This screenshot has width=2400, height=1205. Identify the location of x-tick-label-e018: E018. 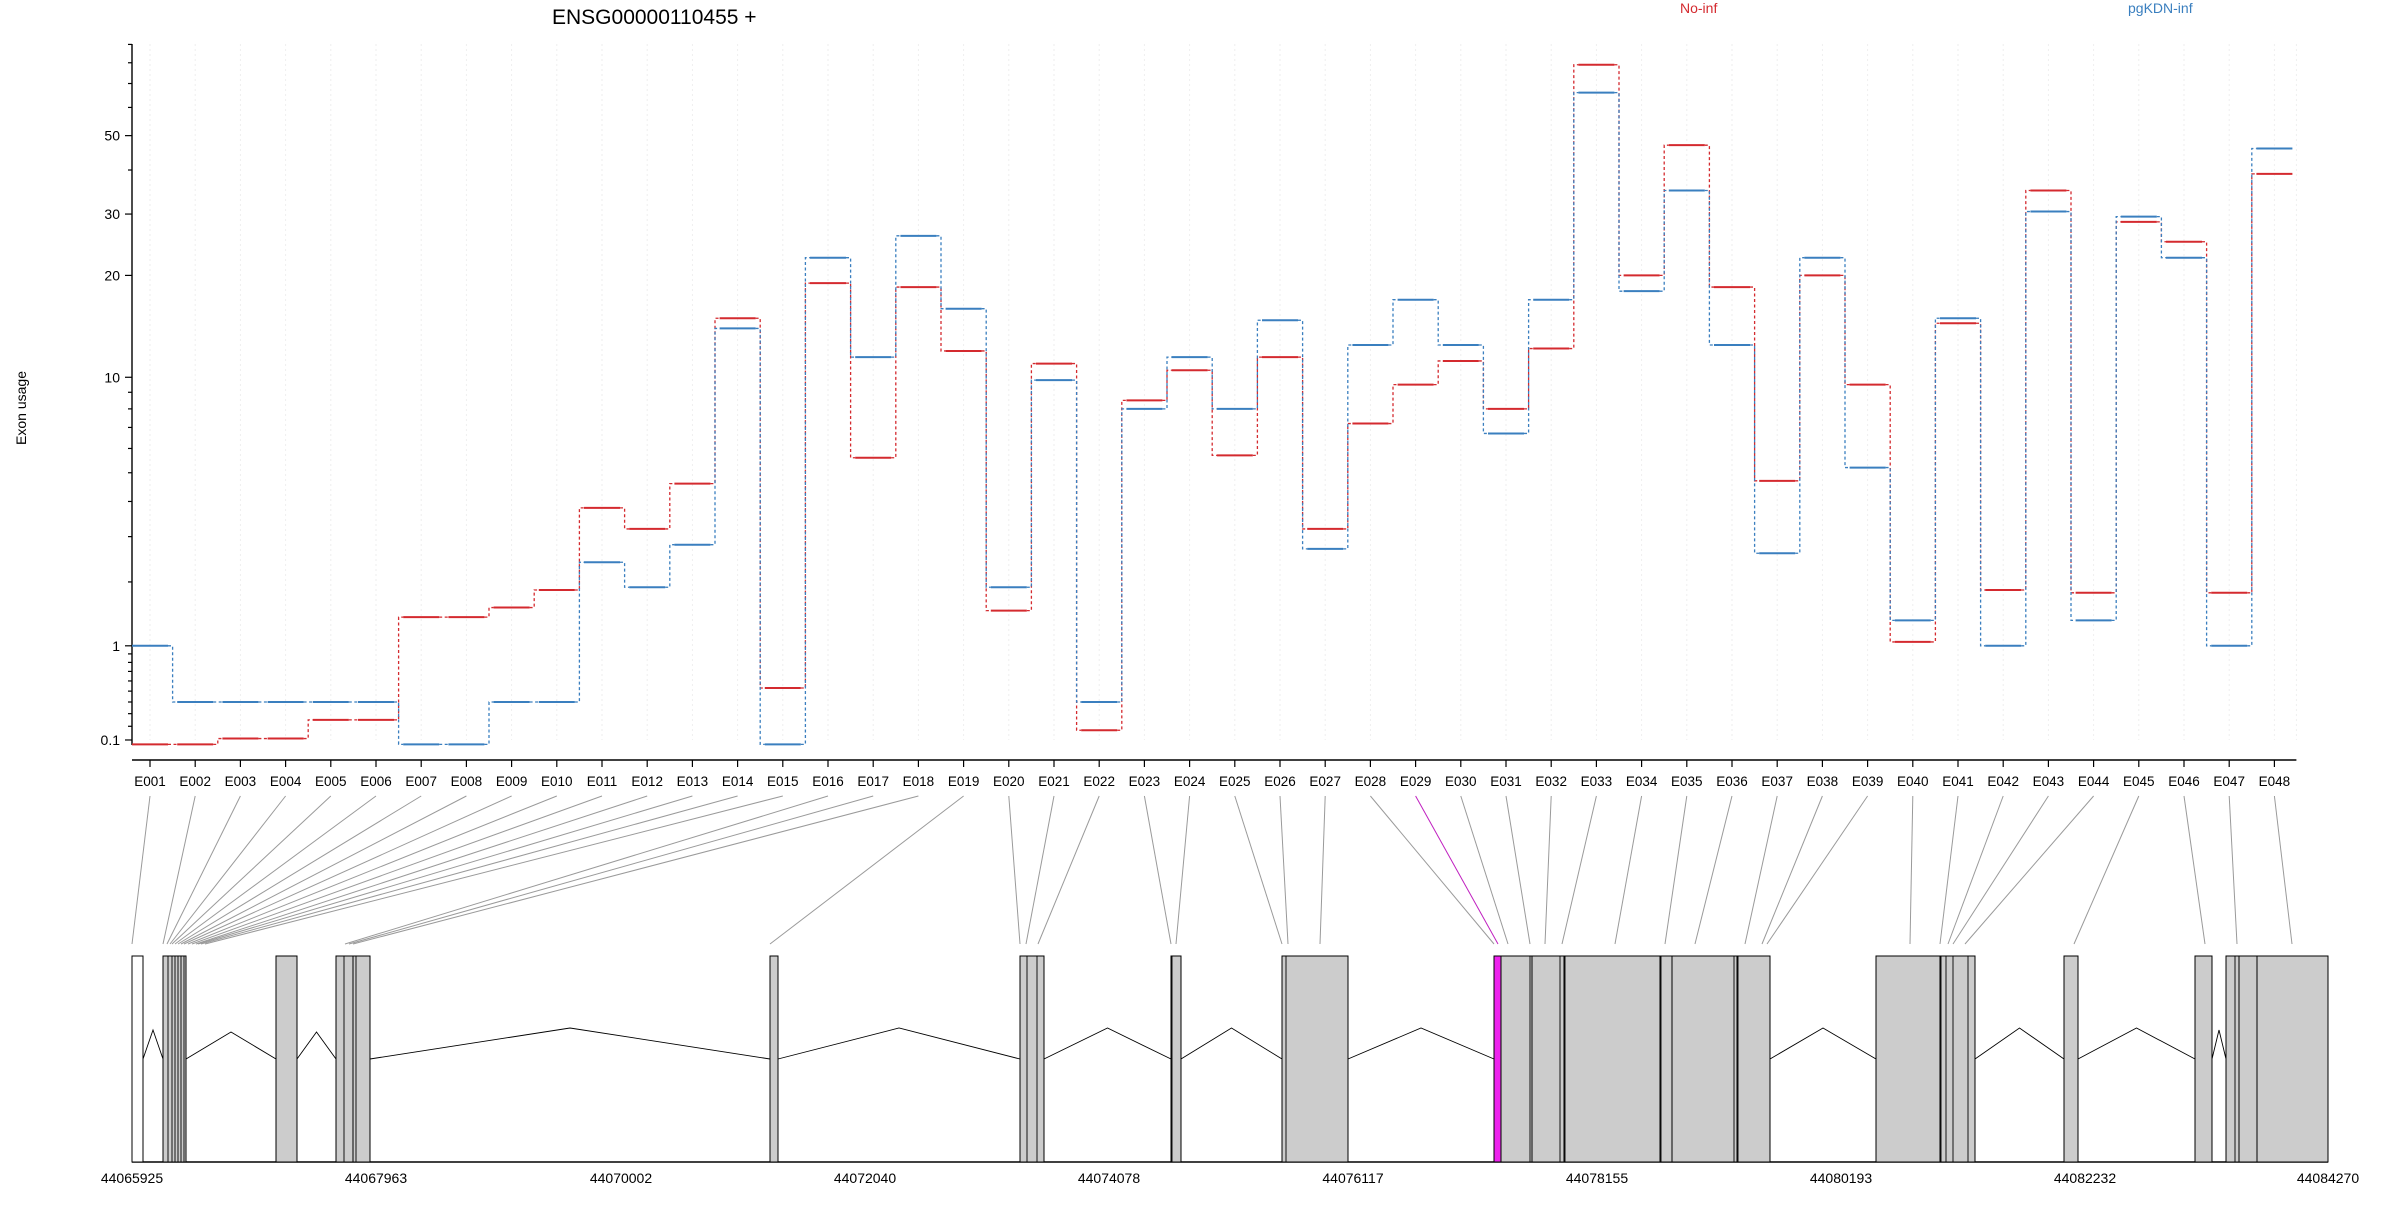
(919, 781).